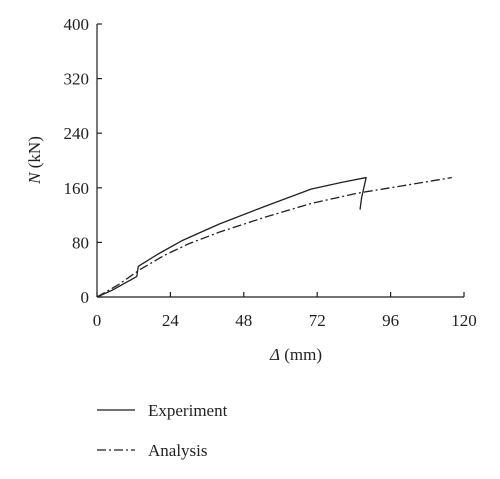 The height and width of the screenshot is (479, 500). What do you see at coordinates (34, 154) in the screenshot?
I see `y-axis-title-unit: (kN)` at bounding box center [34, 154].